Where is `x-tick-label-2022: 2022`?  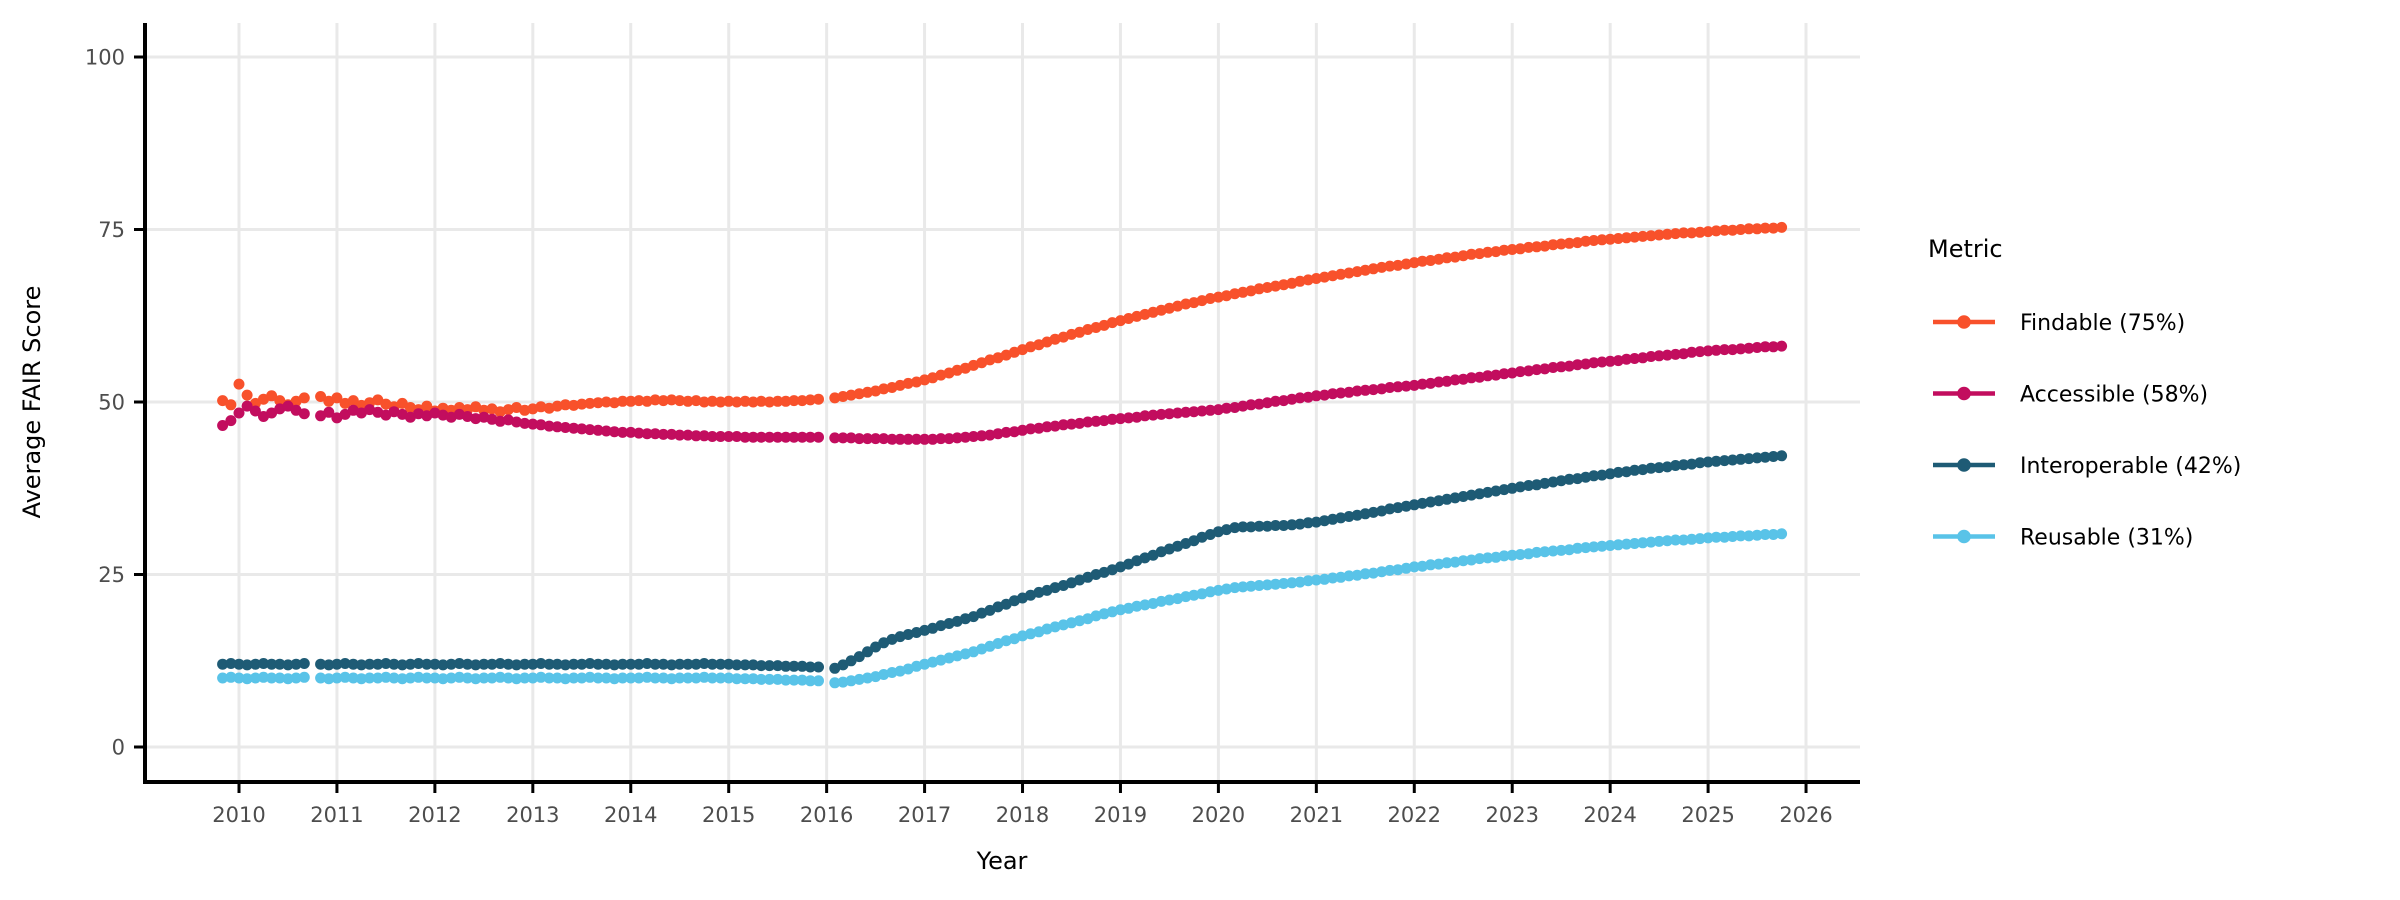 x-tick-label-2022: 2022 is located at coordinates (1414, 815).